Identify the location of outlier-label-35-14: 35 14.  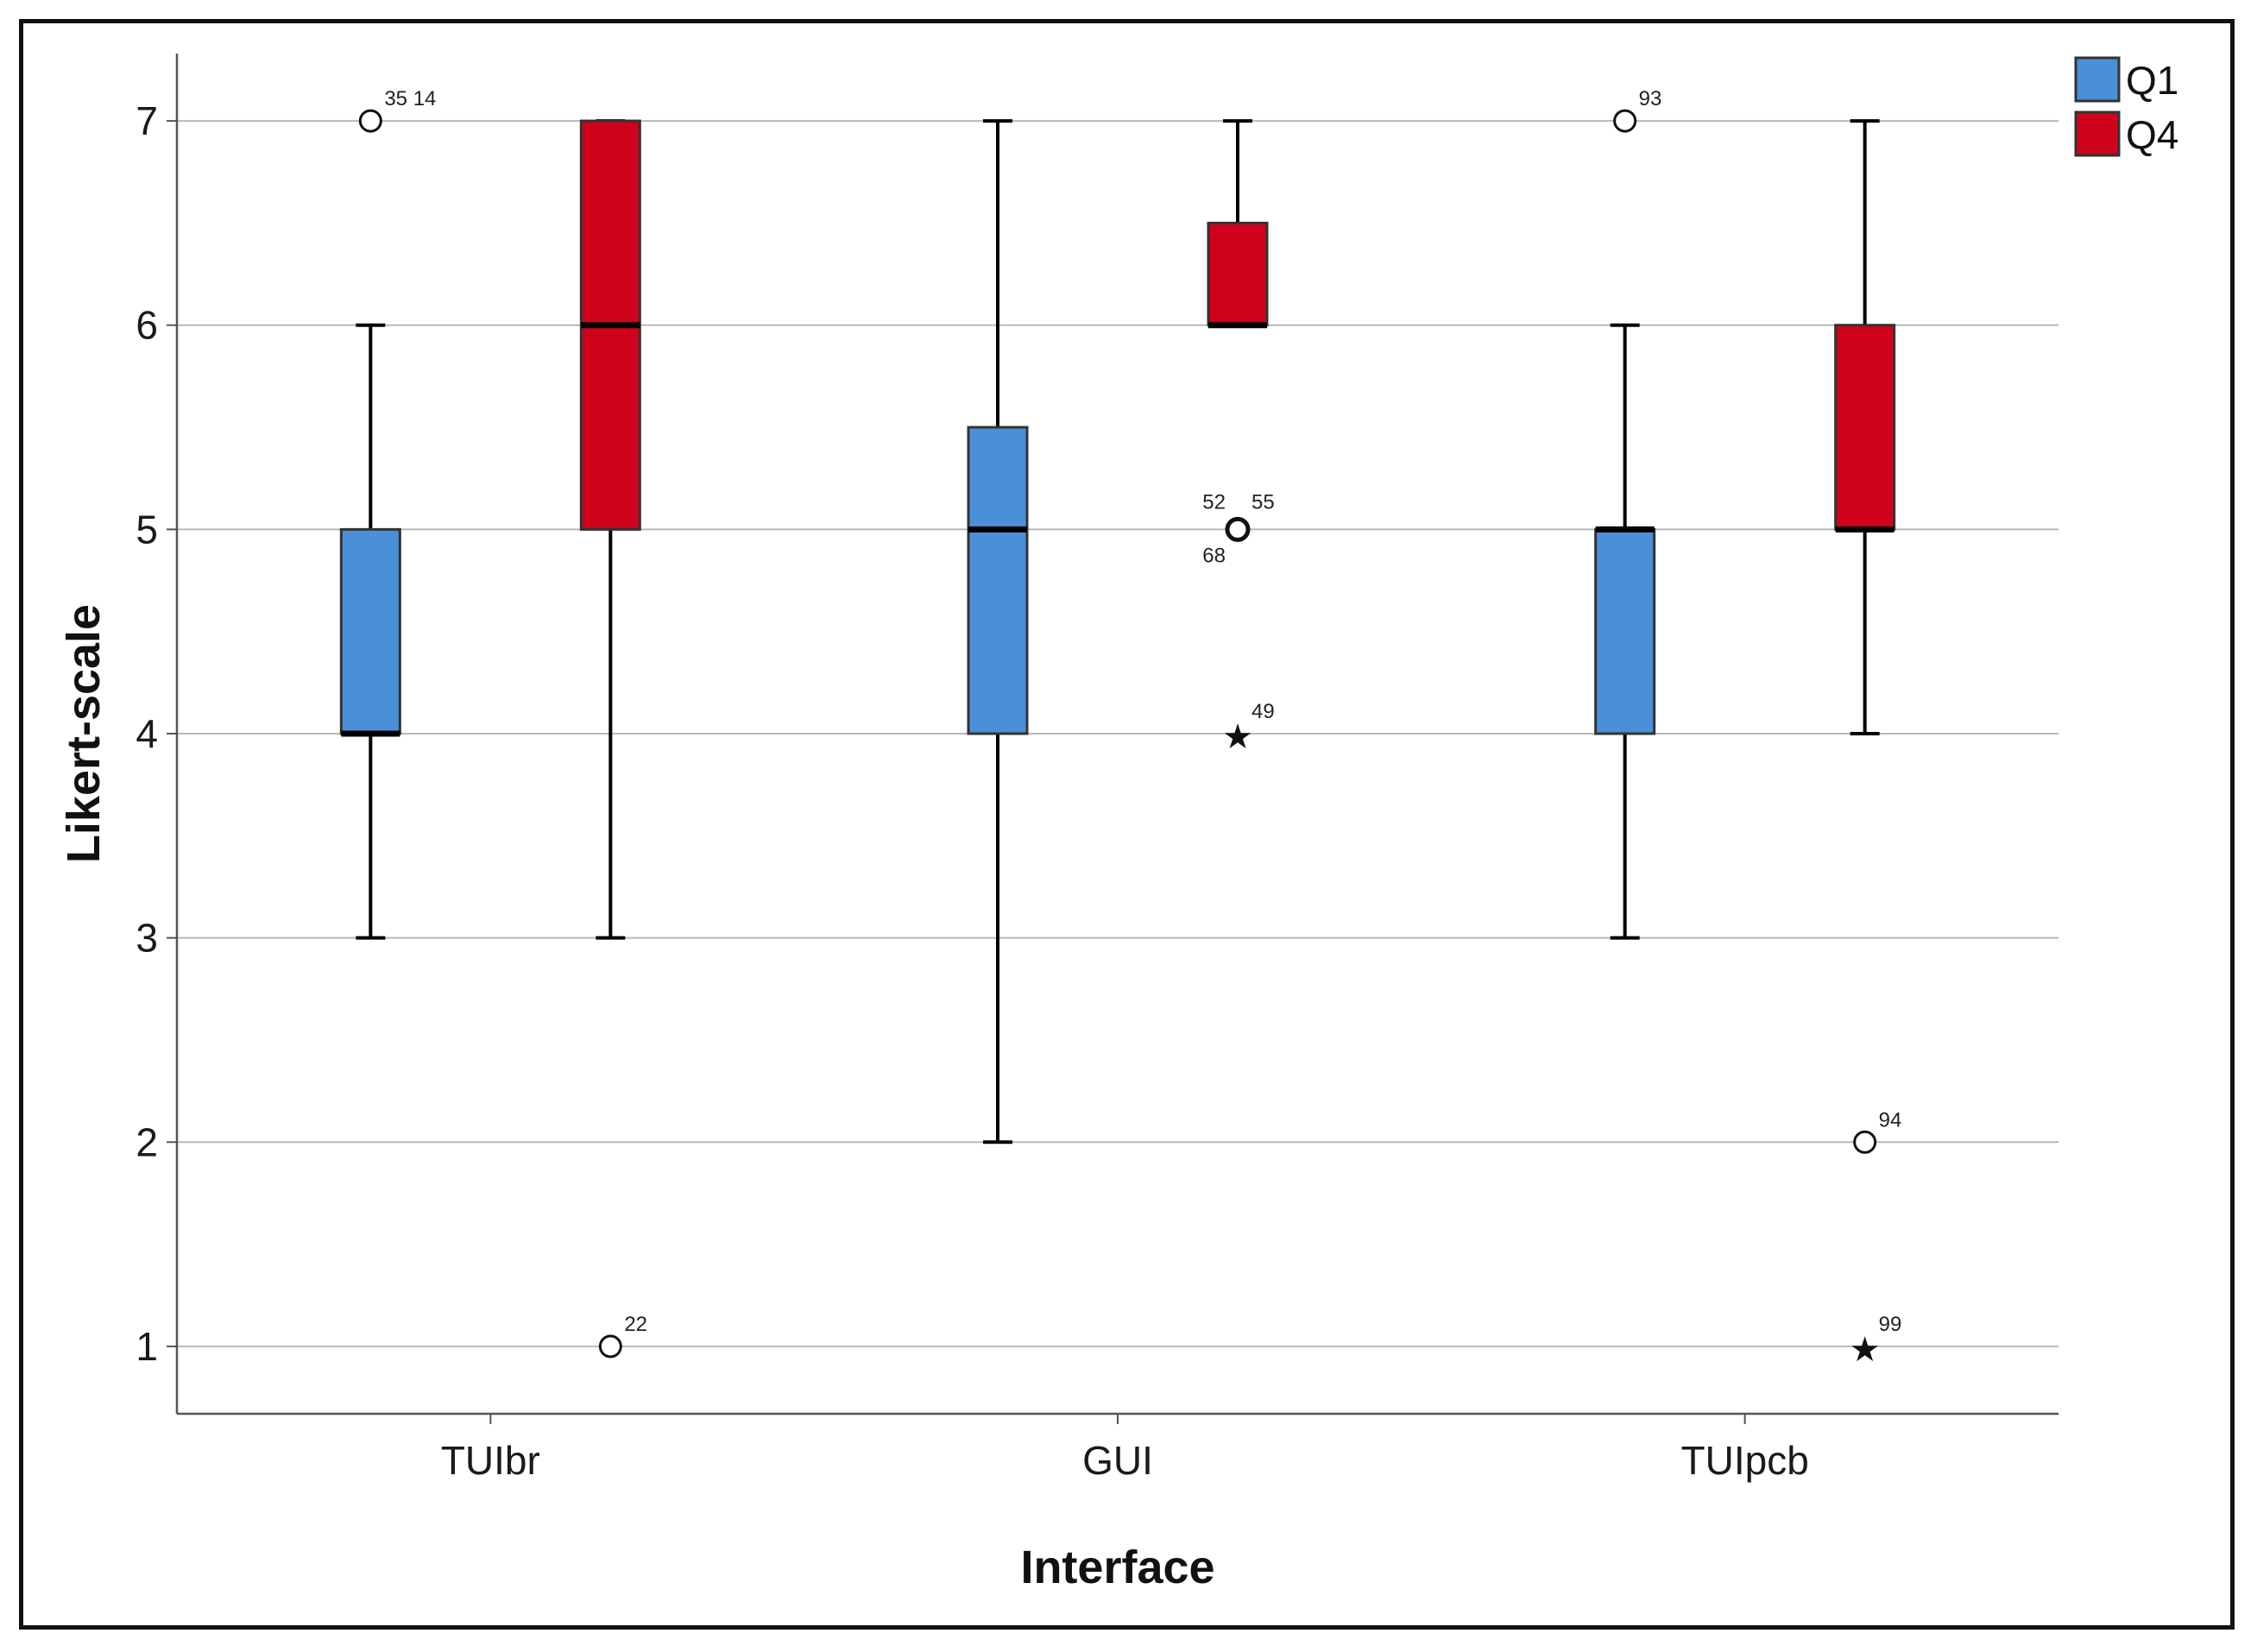
(410, 98).